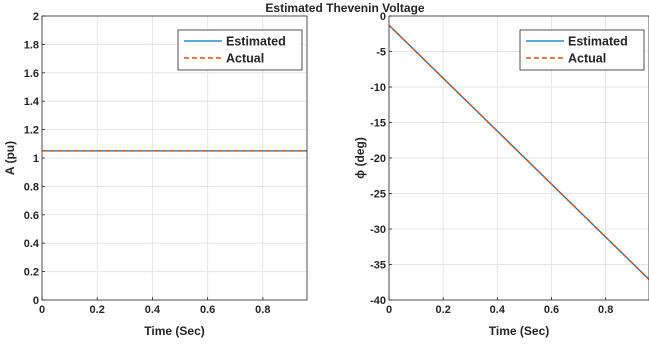 Image resolution: width=649 pixels, height=346 pixels. Describe the element at coordinates (97, 310) in the screenshot. I see `amplitude-x-tick-label: 0.2` at that location.